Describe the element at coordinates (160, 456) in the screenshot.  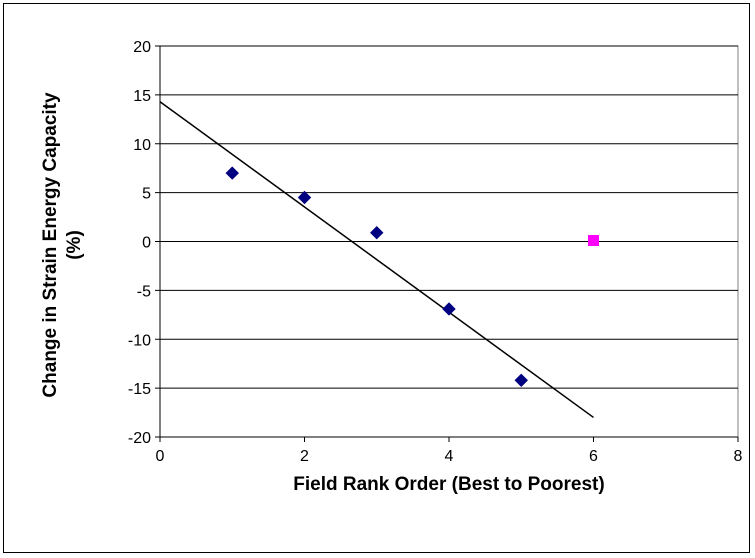
I see `x-tick-label: 0` at that location.